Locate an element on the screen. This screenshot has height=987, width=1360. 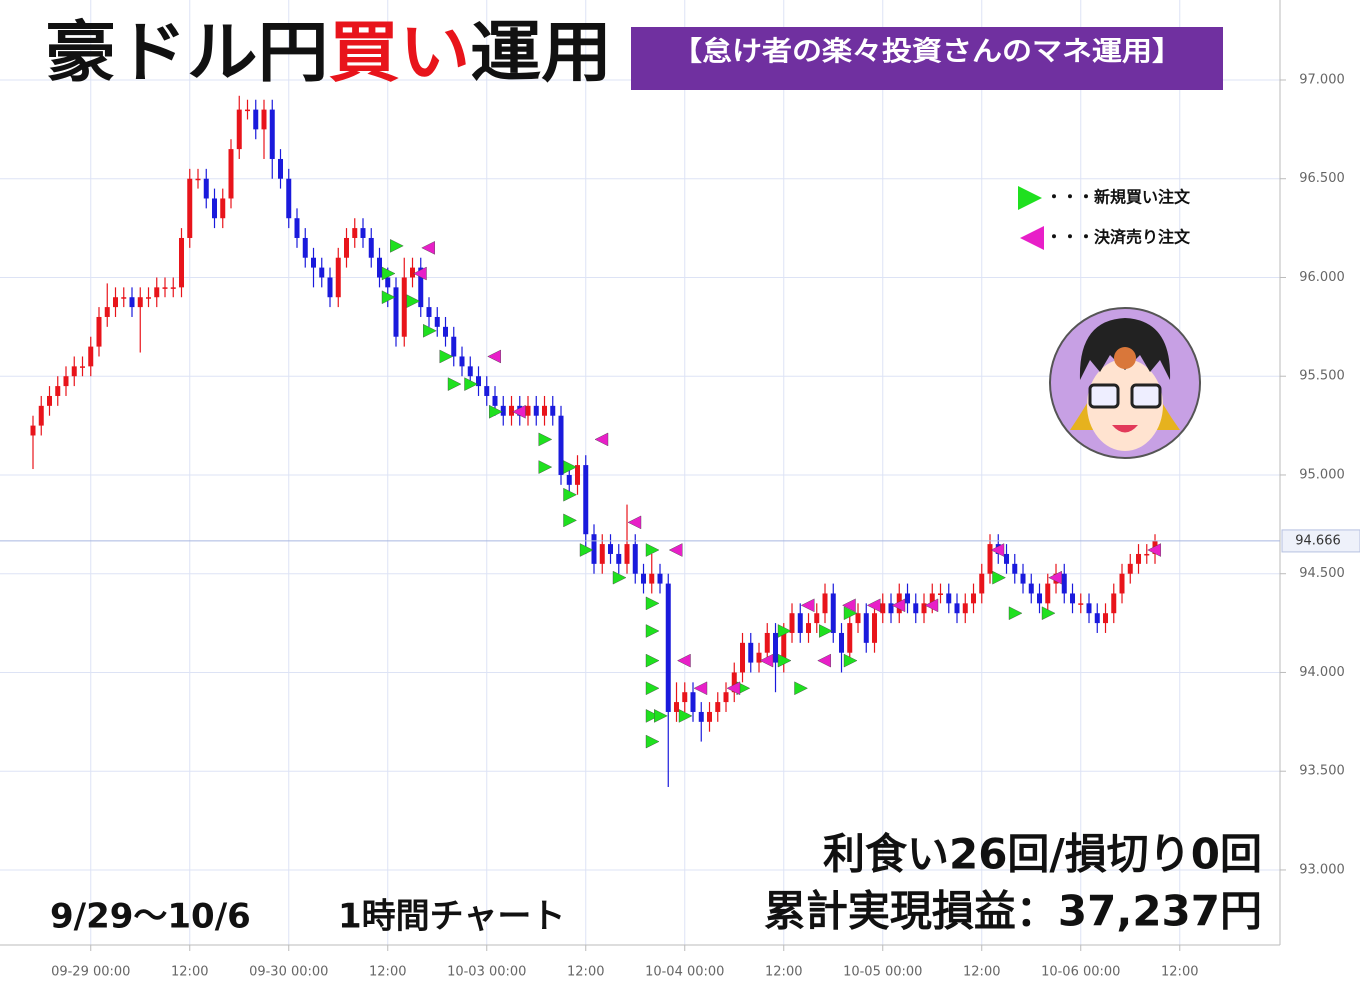
avatar-glasses is located at coordinates (1104, 396).